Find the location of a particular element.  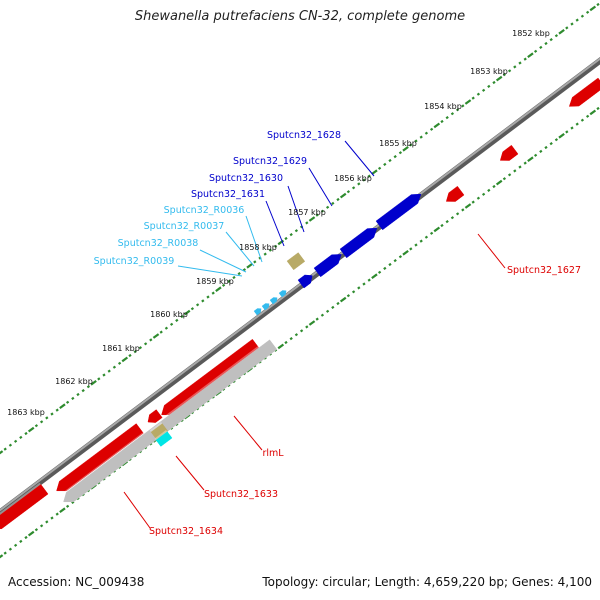

gene-label: Sputcn32_1629 is located at coordinates (270, 161).